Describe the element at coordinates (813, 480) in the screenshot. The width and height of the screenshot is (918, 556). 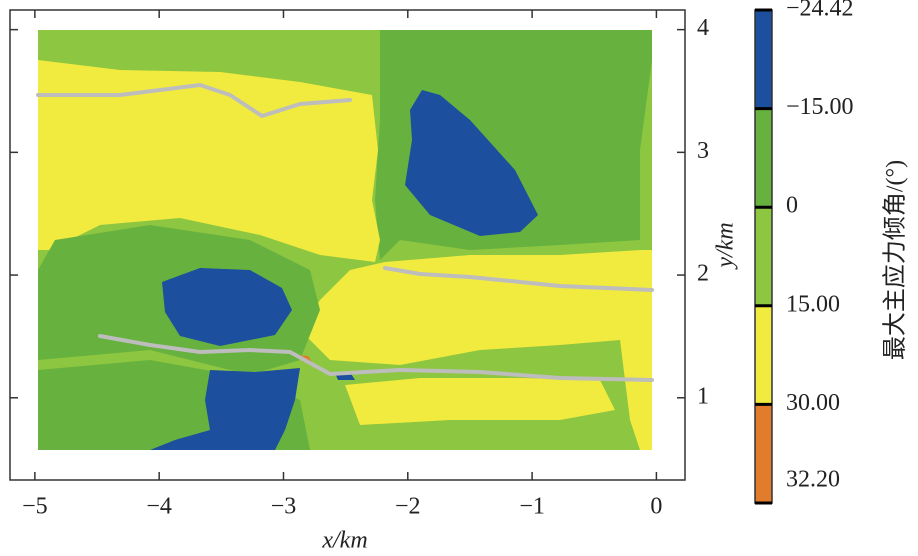
I see `colorbar-tick-label: 32.20` at that location.